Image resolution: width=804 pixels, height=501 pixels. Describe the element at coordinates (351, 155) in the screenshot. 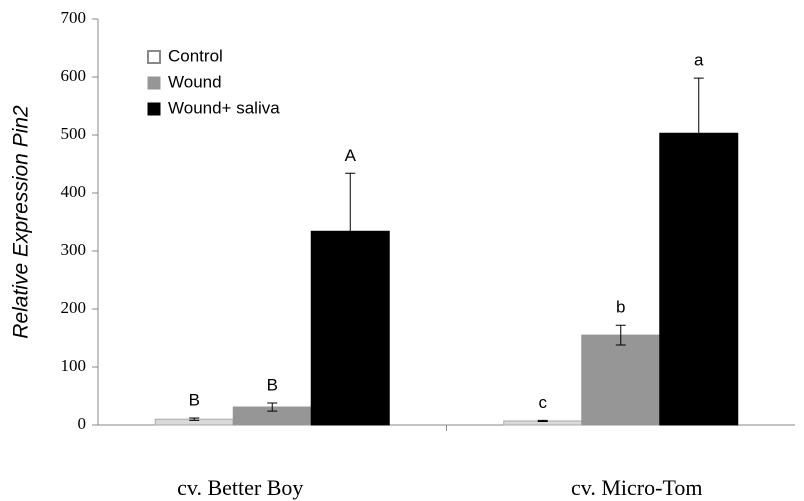

I see `significance-letter: A` at that location.